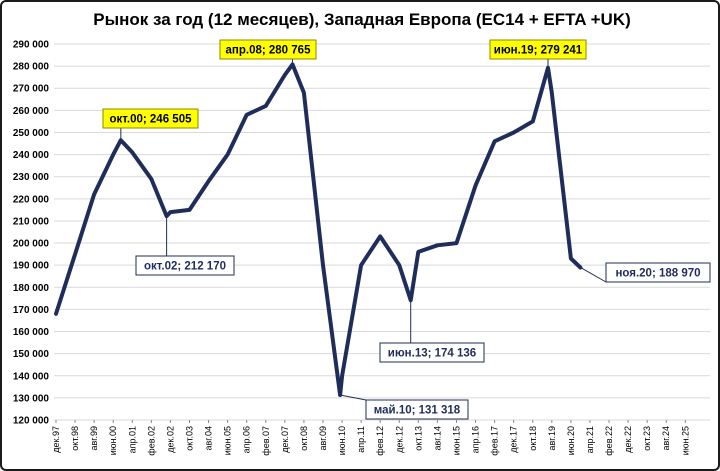  Describe the element at coordinates (495, 441) in the screenshot. I see `x-tick-label: фев.17` at that location.